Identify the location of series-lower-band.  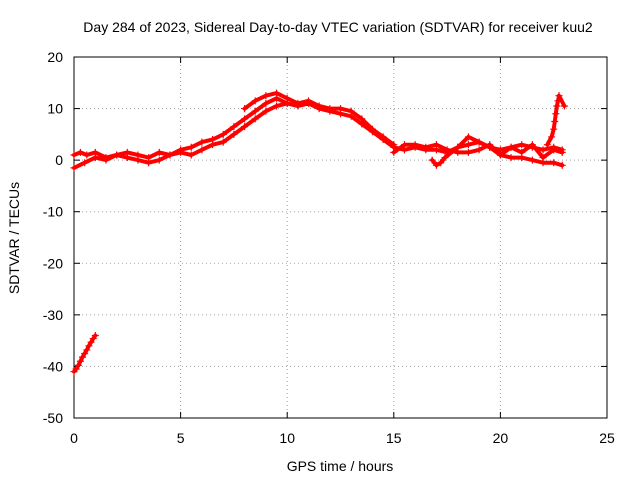
(180, 135).